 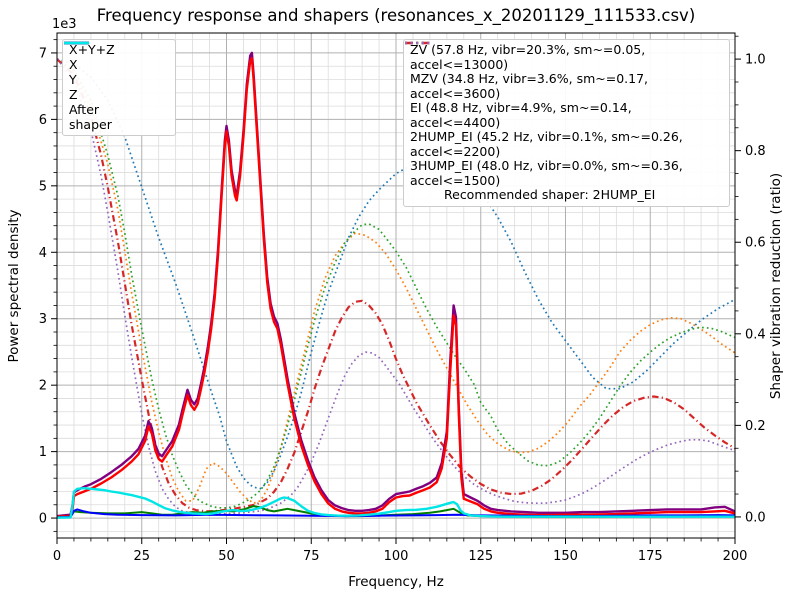 I want to click on tick-label: 75, so click(x=311, y=556).